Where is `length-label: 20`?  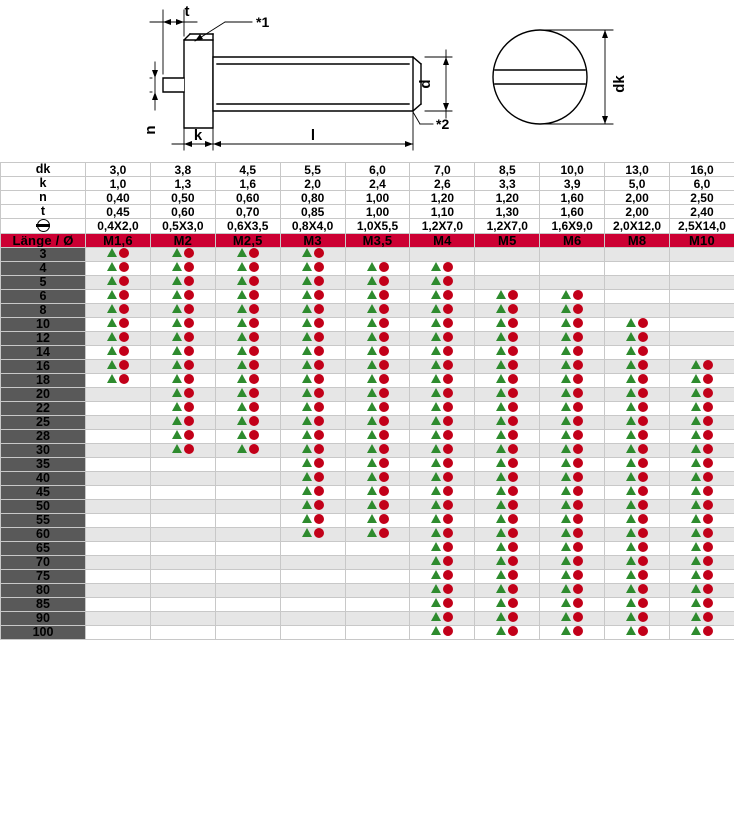 length-label: 20 is located at coordinates (43, 394).